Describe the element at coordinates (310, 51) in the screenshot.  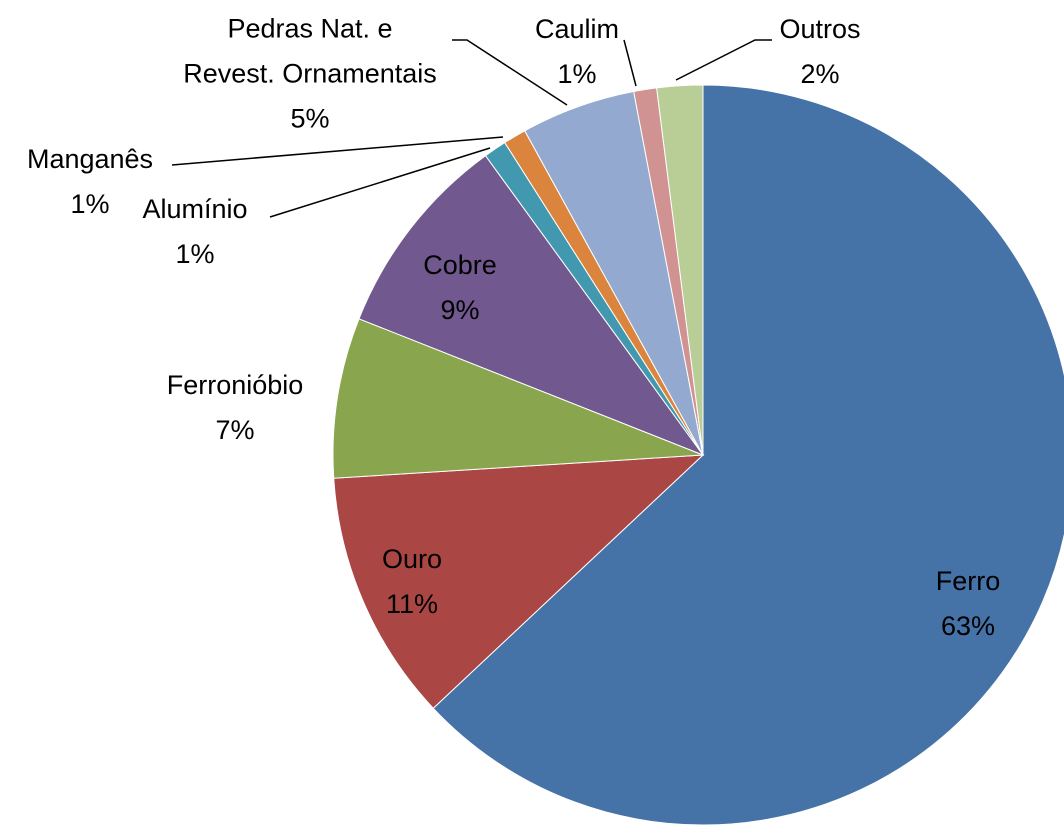
I see `category-name: Pedras Nat. e Revest. Ornamentais` at that location.